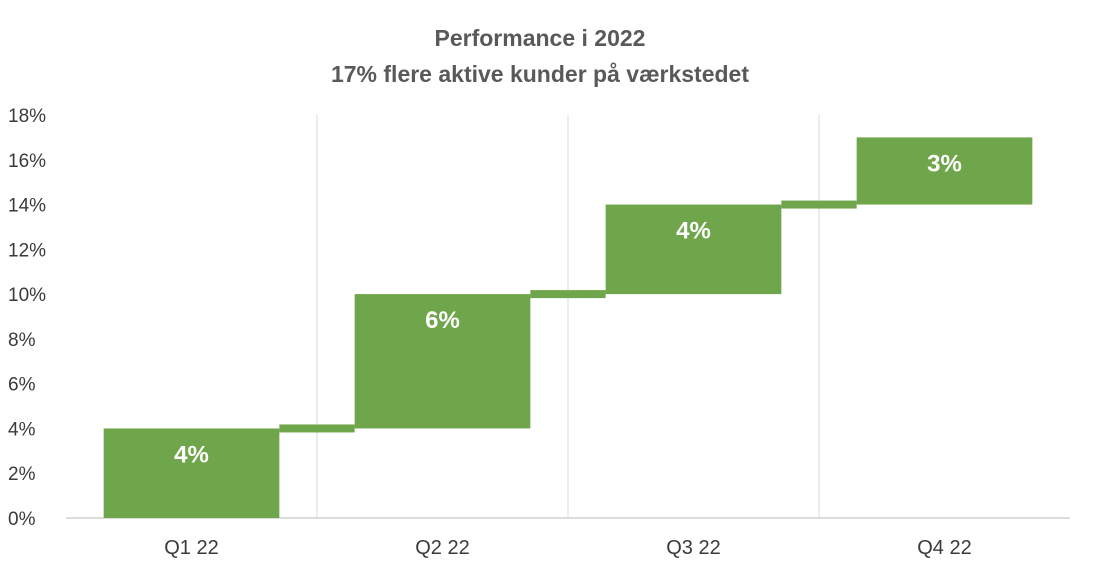 Image resolution: width=1106 pixels, height=578 pixels. I want to click on chart-title: Performance i 2022, so click(540, 38).